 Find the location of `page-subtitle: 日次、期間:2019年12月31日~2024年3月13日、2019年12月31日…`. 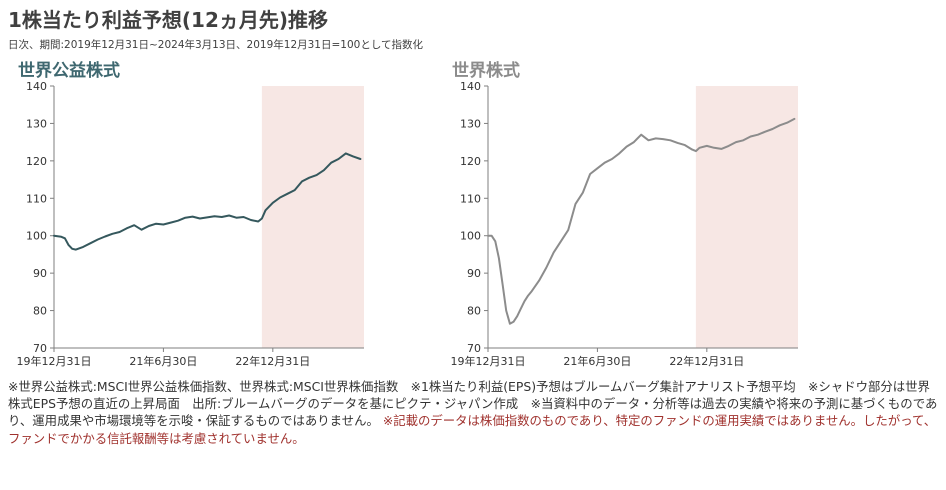

page-subtitle: 日次、期間:2019年12月31日~2024年3月13日、2019年12月31日… is located at coordinates (216, 45).